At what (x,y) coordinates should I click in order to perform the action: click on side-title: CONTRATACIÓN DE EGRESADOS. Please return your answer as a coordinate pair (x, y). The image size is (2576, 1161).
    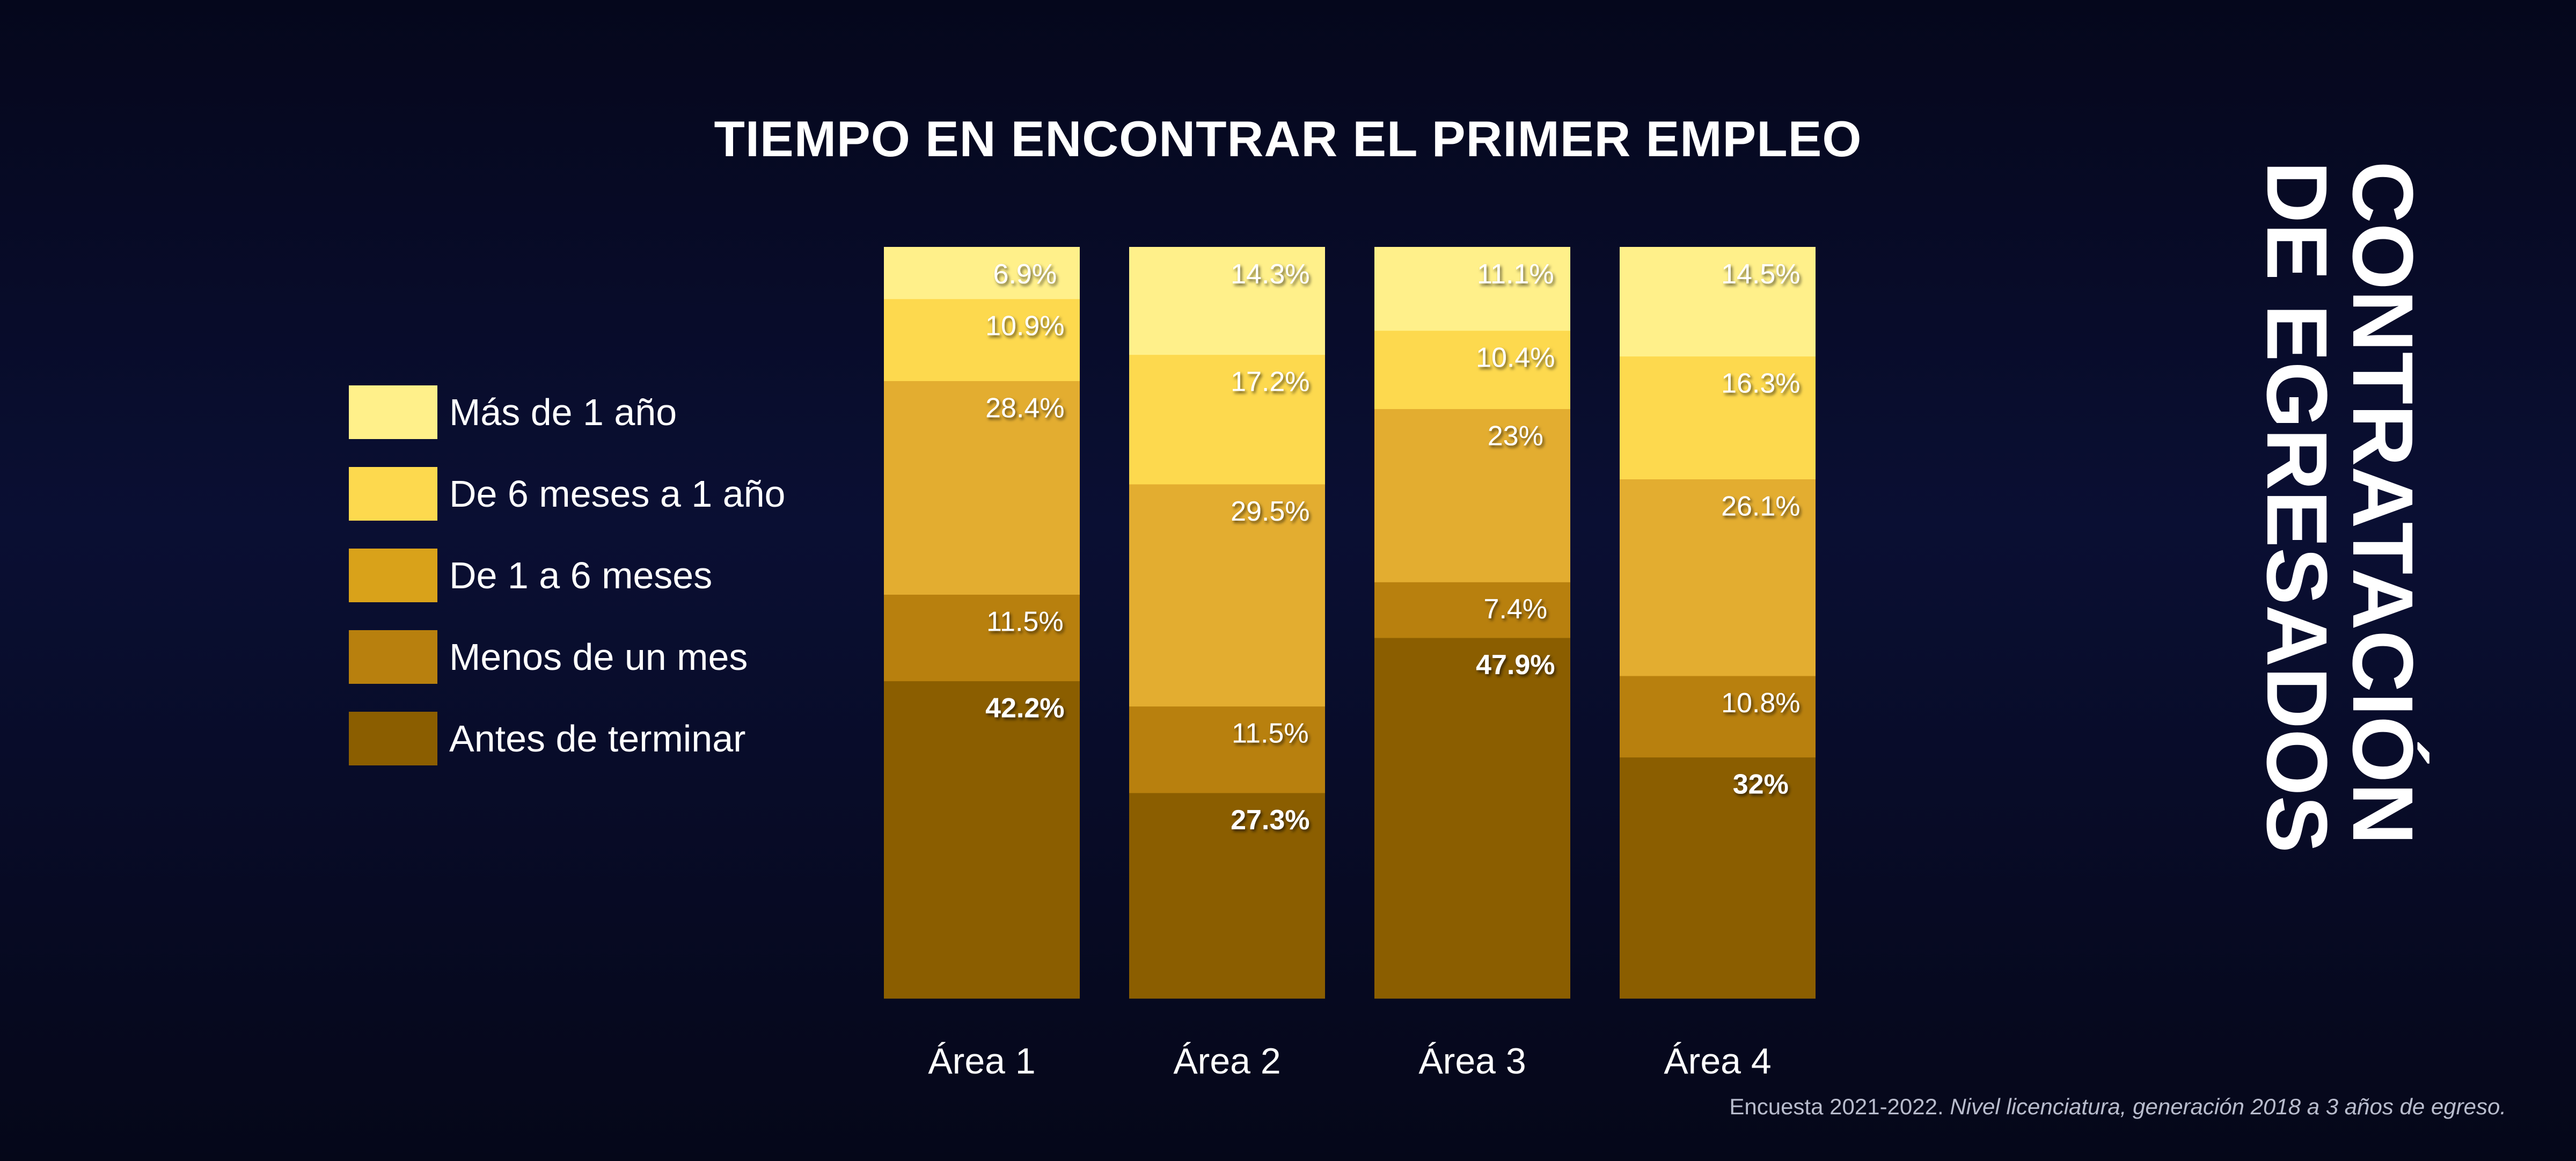
    Looking at the image, I should click on (2337, 579).